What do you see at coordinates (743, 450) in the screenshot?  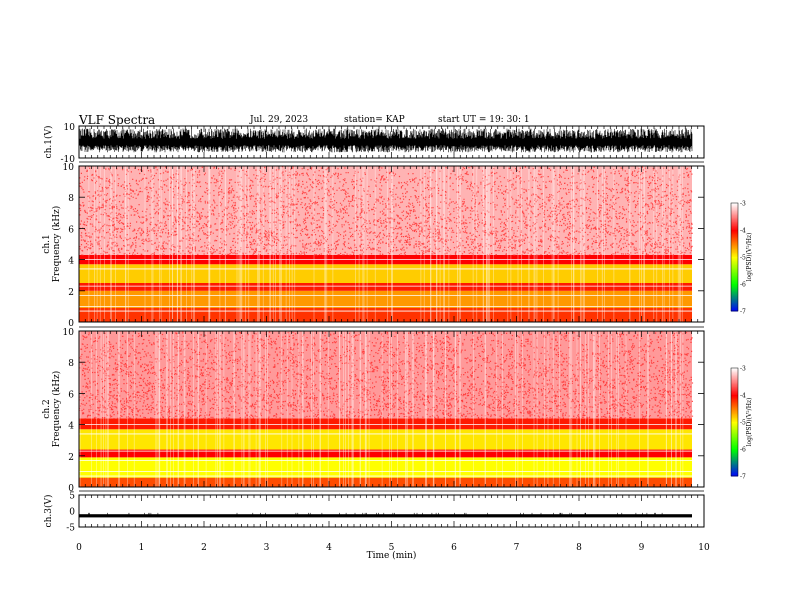 I see `colorbar-tick-label: -6` at bounding box center [743, 450].